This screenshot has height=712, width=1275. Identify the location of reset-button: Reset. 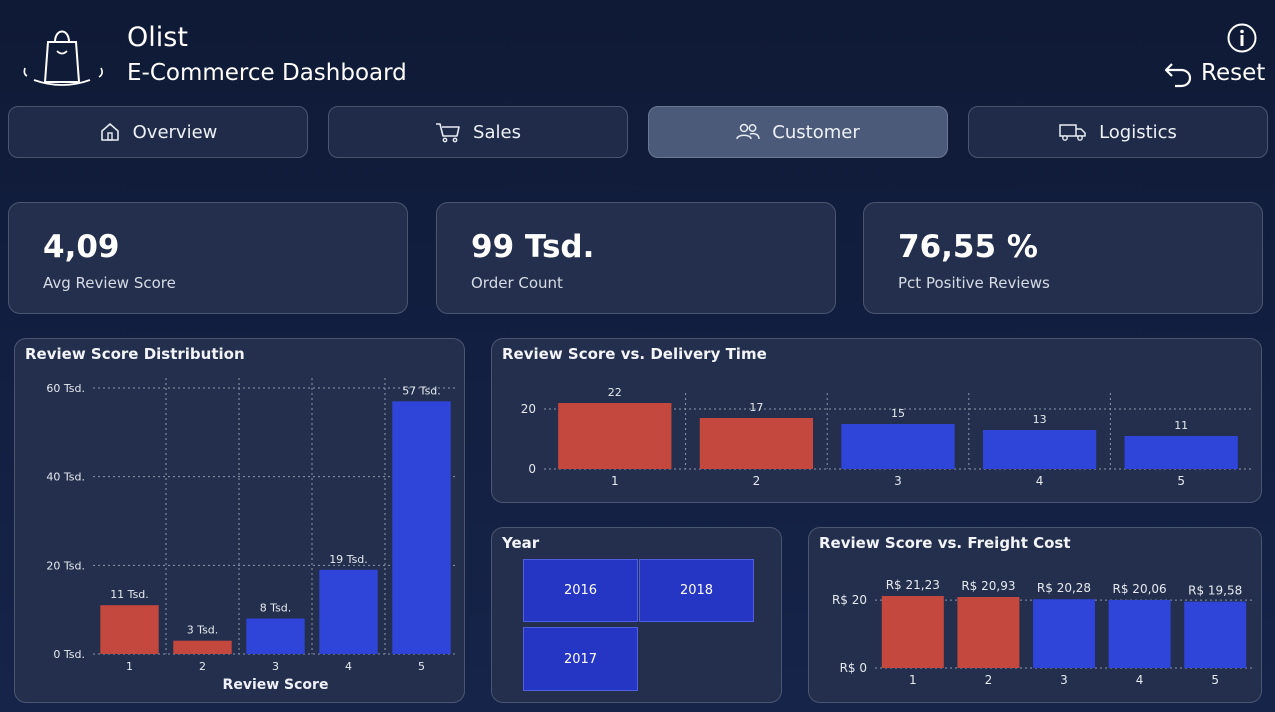
(1214, 73).